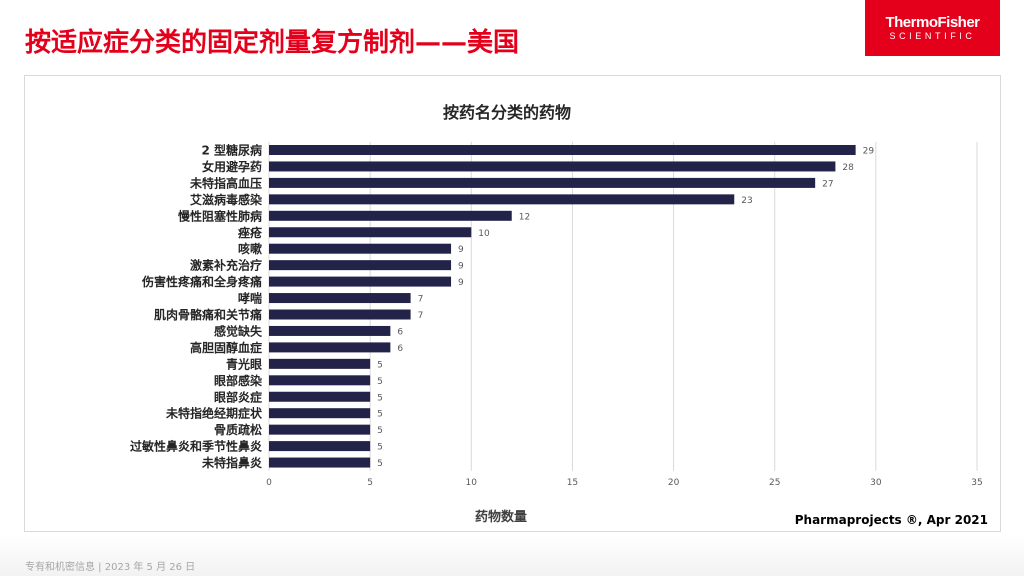 This screenshot has height=576, width=1024. I want to click on value-label: 28, so click(848, 168).